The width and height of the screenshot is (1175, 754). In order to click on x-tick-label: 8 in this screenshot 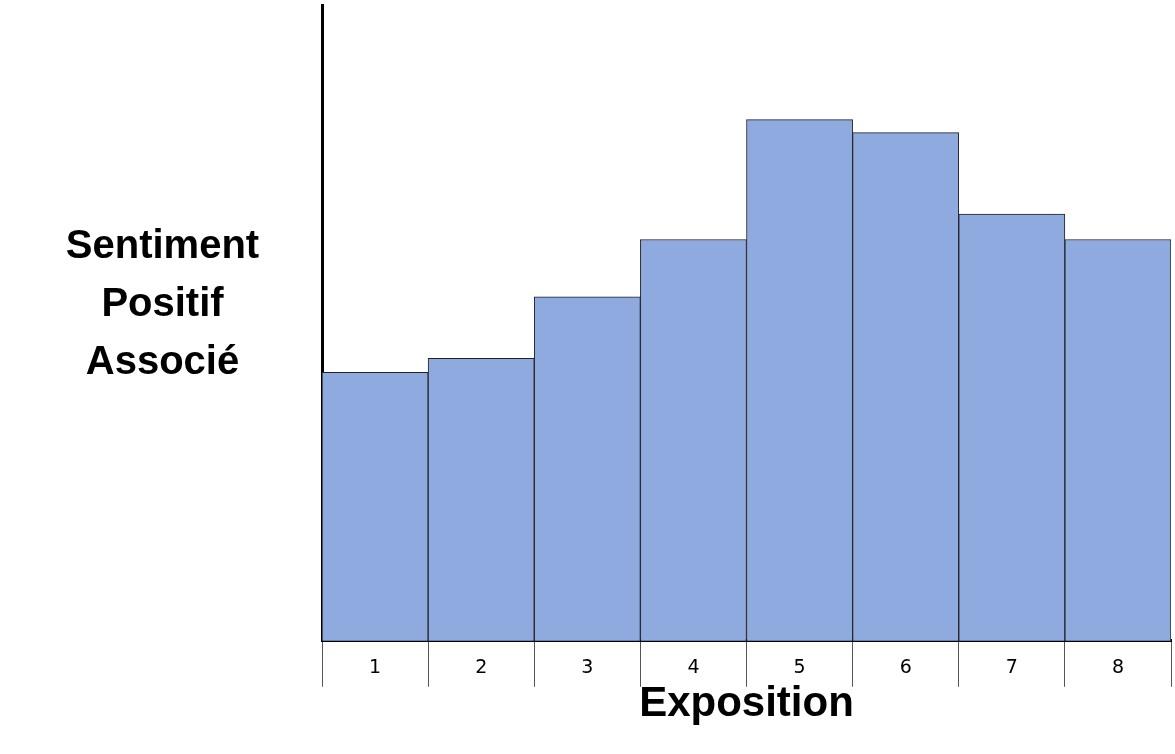, I will do `click(1117, 666)`.